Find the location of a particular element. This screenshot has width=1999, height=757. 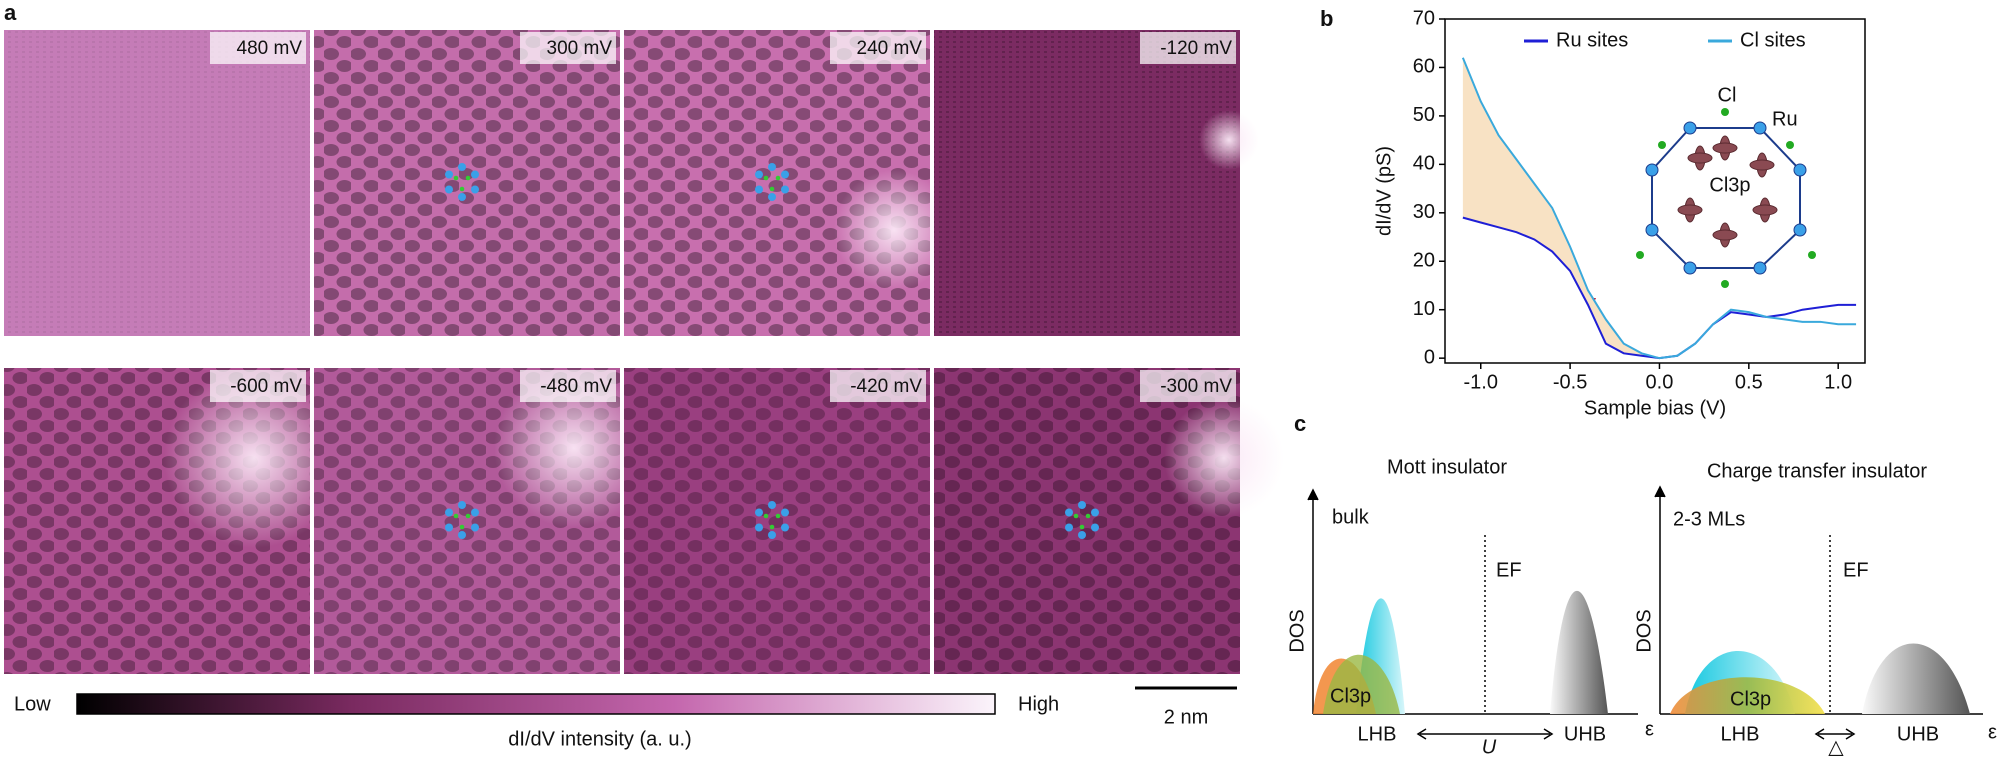

mott-schematic is located at coordinates (1472, 614).